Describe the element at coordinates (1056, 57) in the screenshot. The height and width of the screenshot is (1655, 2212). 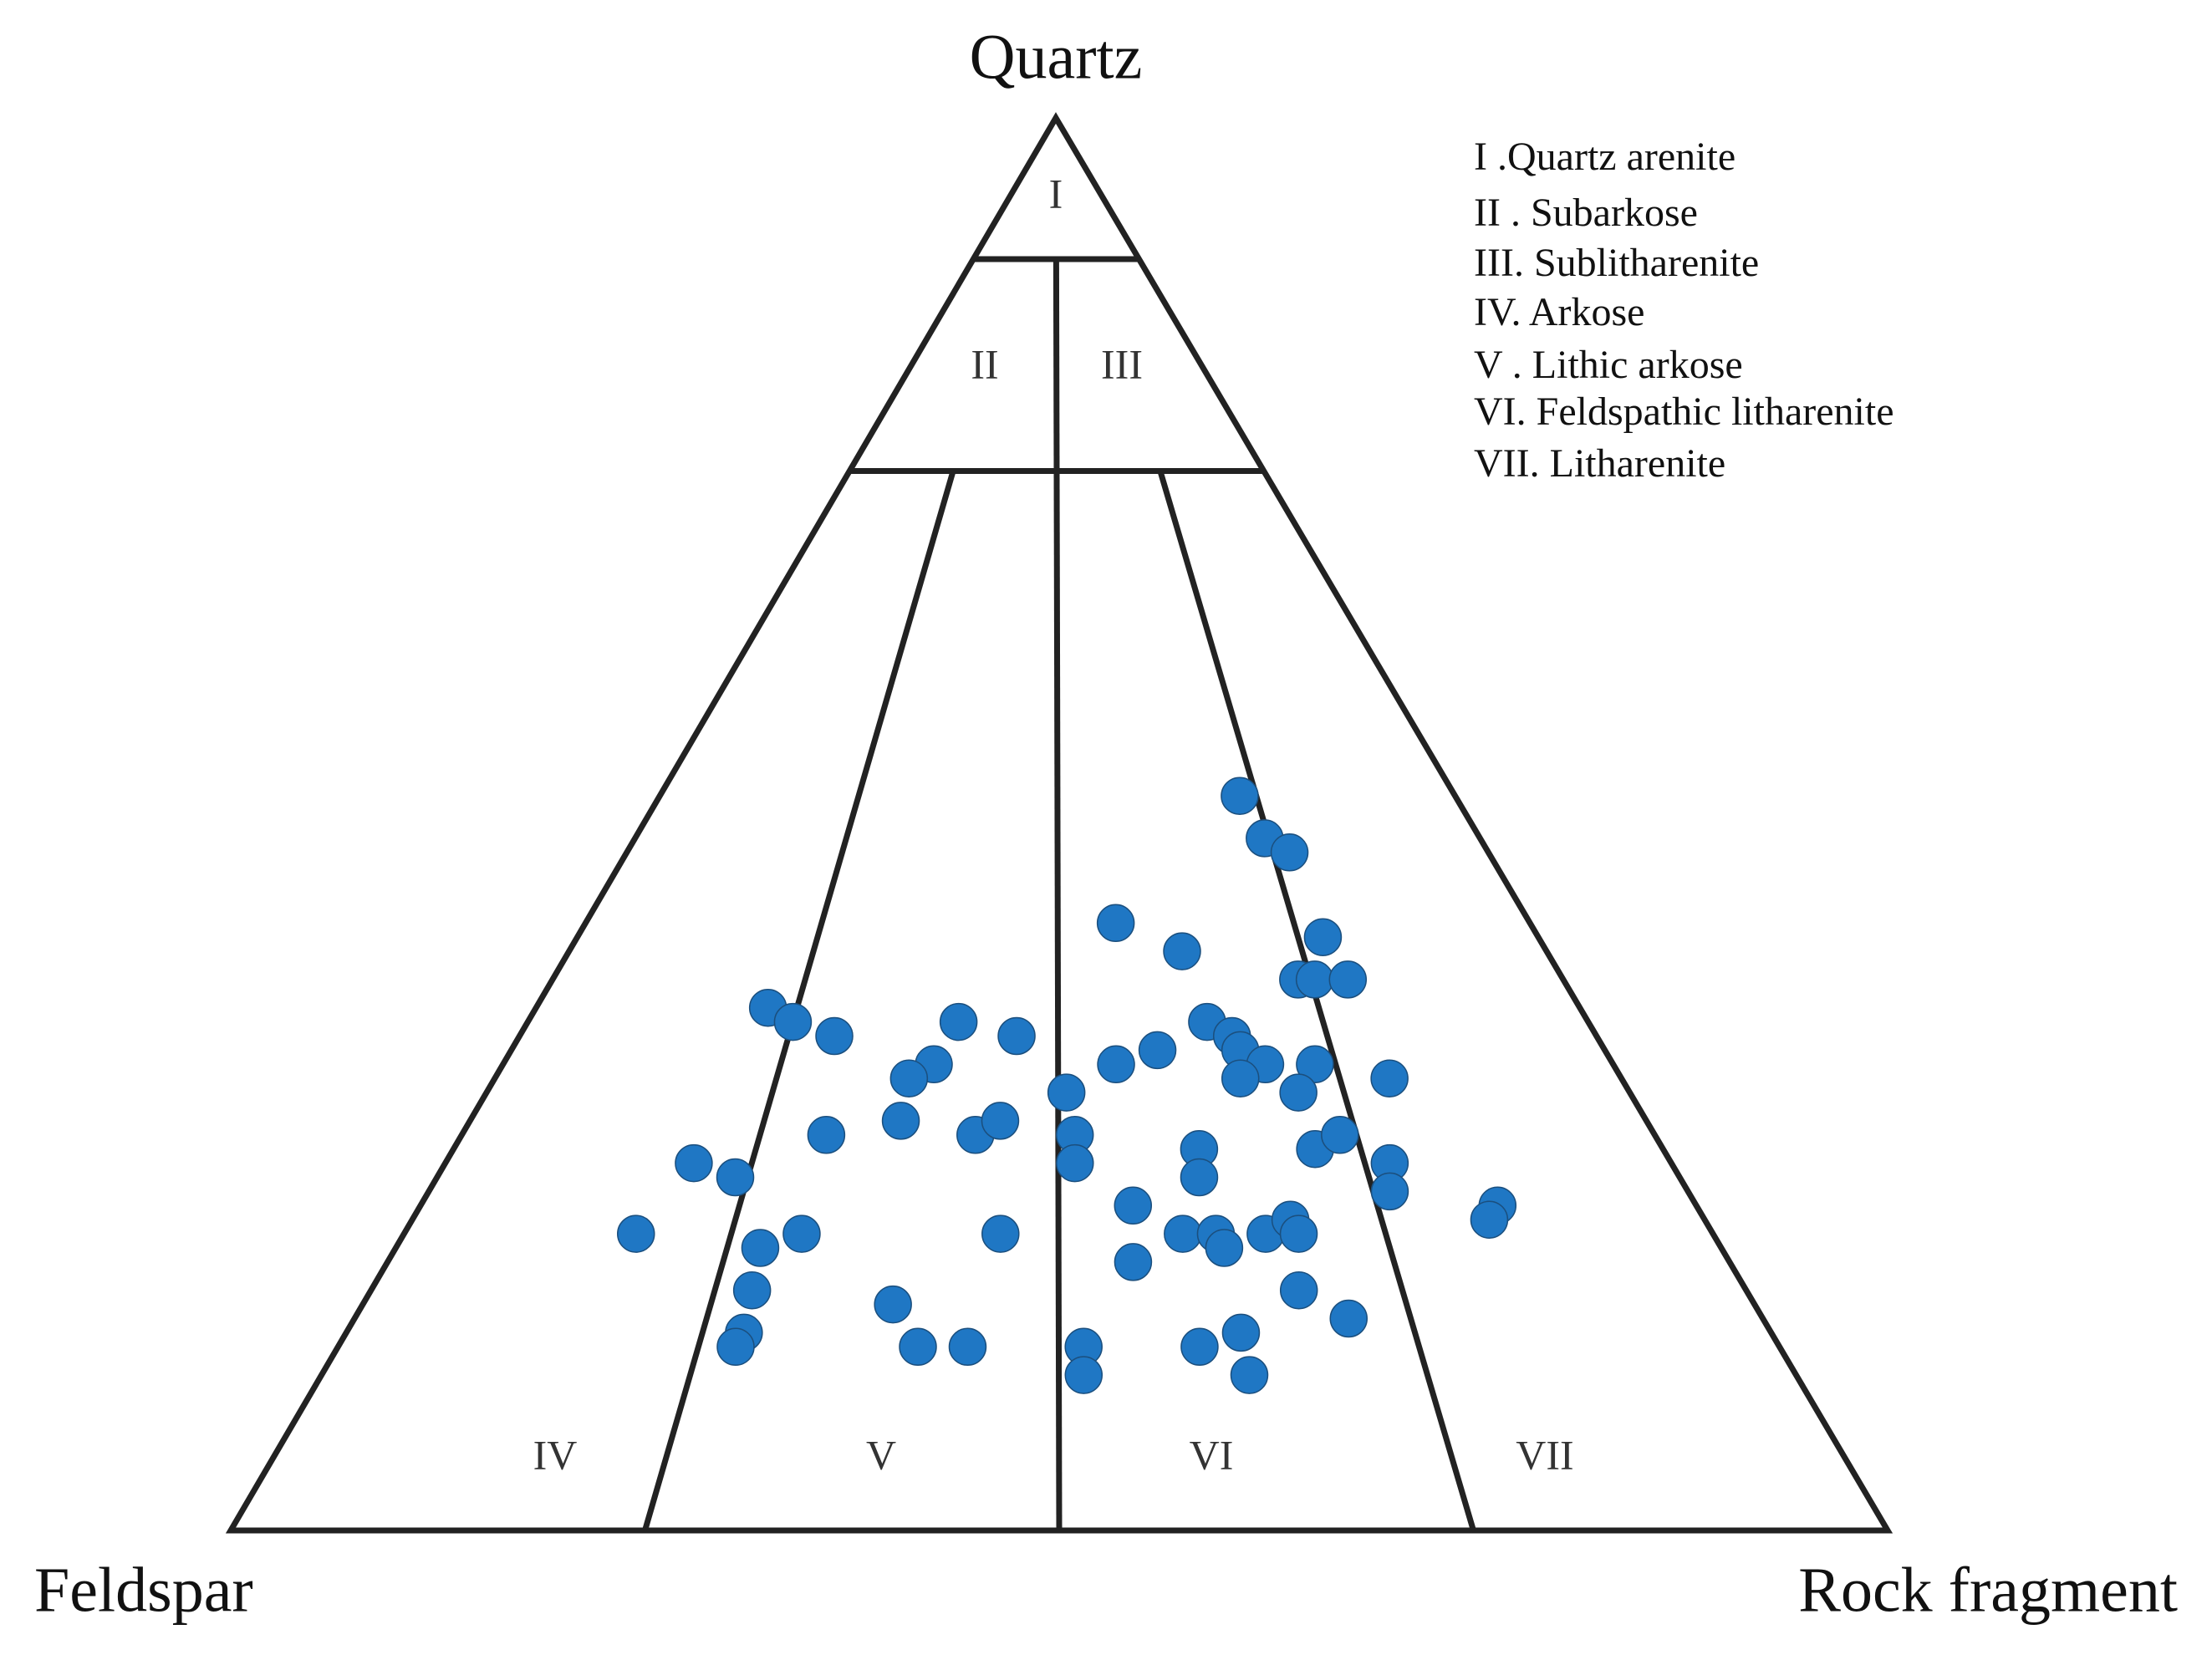
I see `apex-label: Quartz` at that location.